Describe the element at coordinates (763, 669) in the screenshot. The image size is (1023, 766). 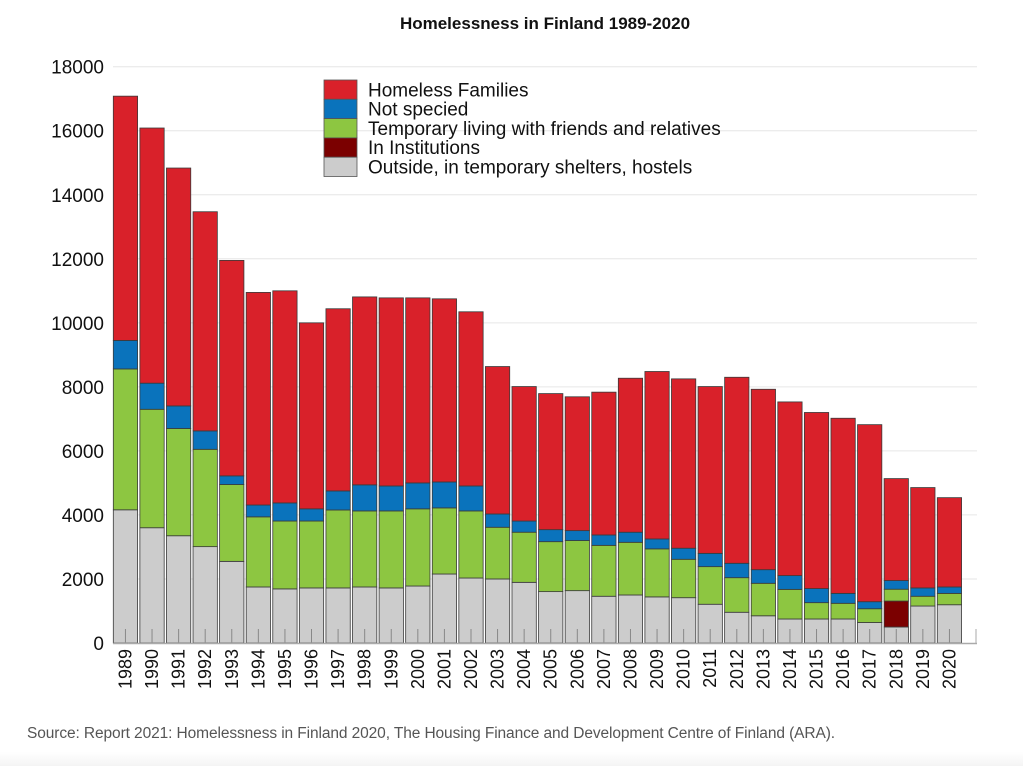
I see `x-tick-label: 2013` at that location.